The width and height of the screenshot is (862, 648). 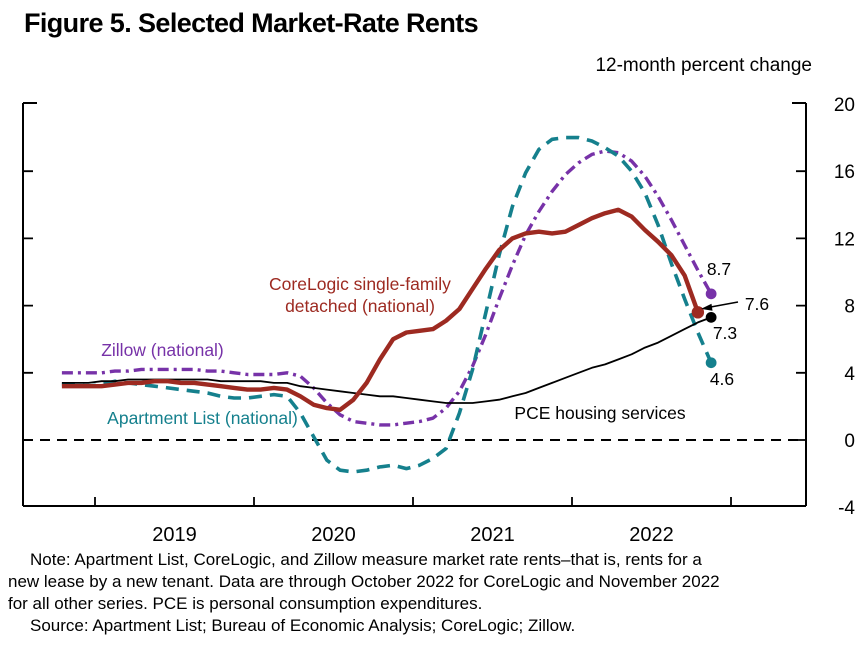 What do you see at coordinates (600, 413) in the screenshot?
I see `series-label-pce-housing-services: PCE housing services` at bounding box center [600, 413].